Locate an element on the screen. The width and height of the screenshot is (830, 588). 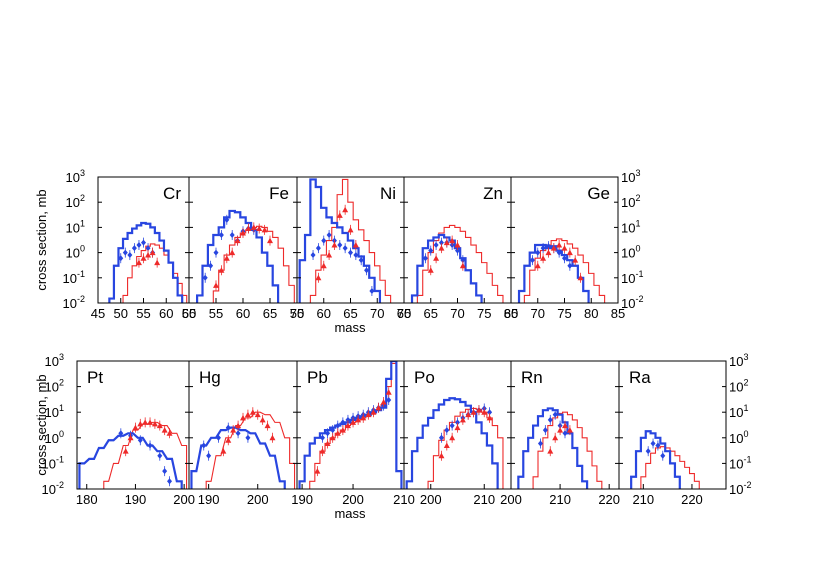
panel-label: Fe is located at coordinates (279, 193).